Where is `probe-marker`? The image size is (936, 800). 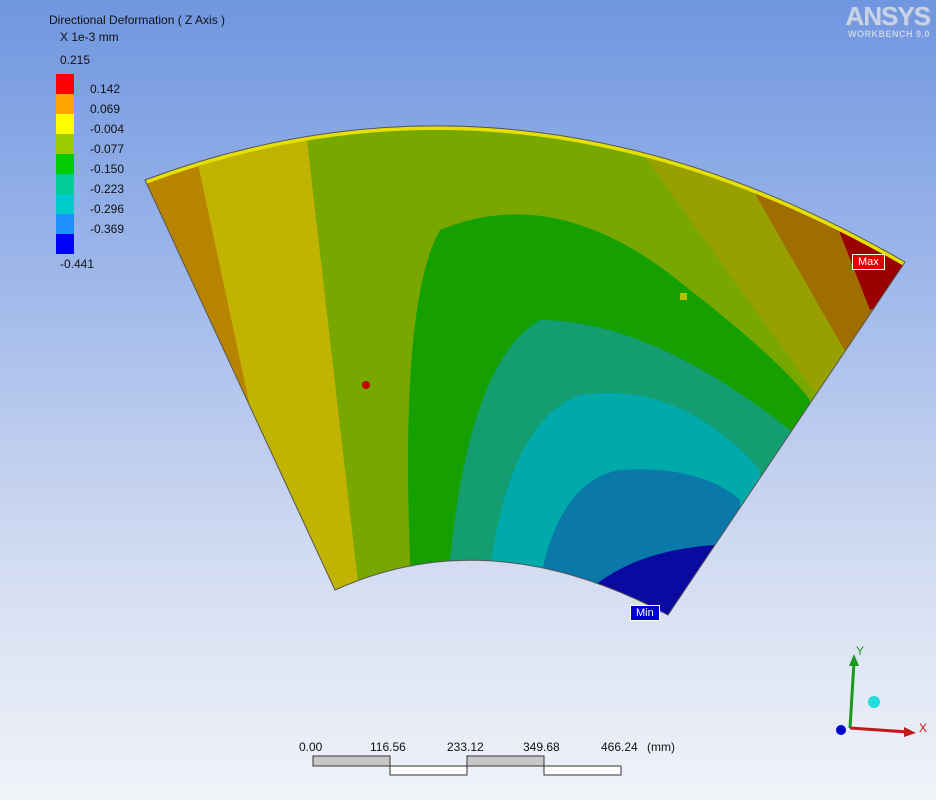 probe-marker is located at coordinates (683, 296).